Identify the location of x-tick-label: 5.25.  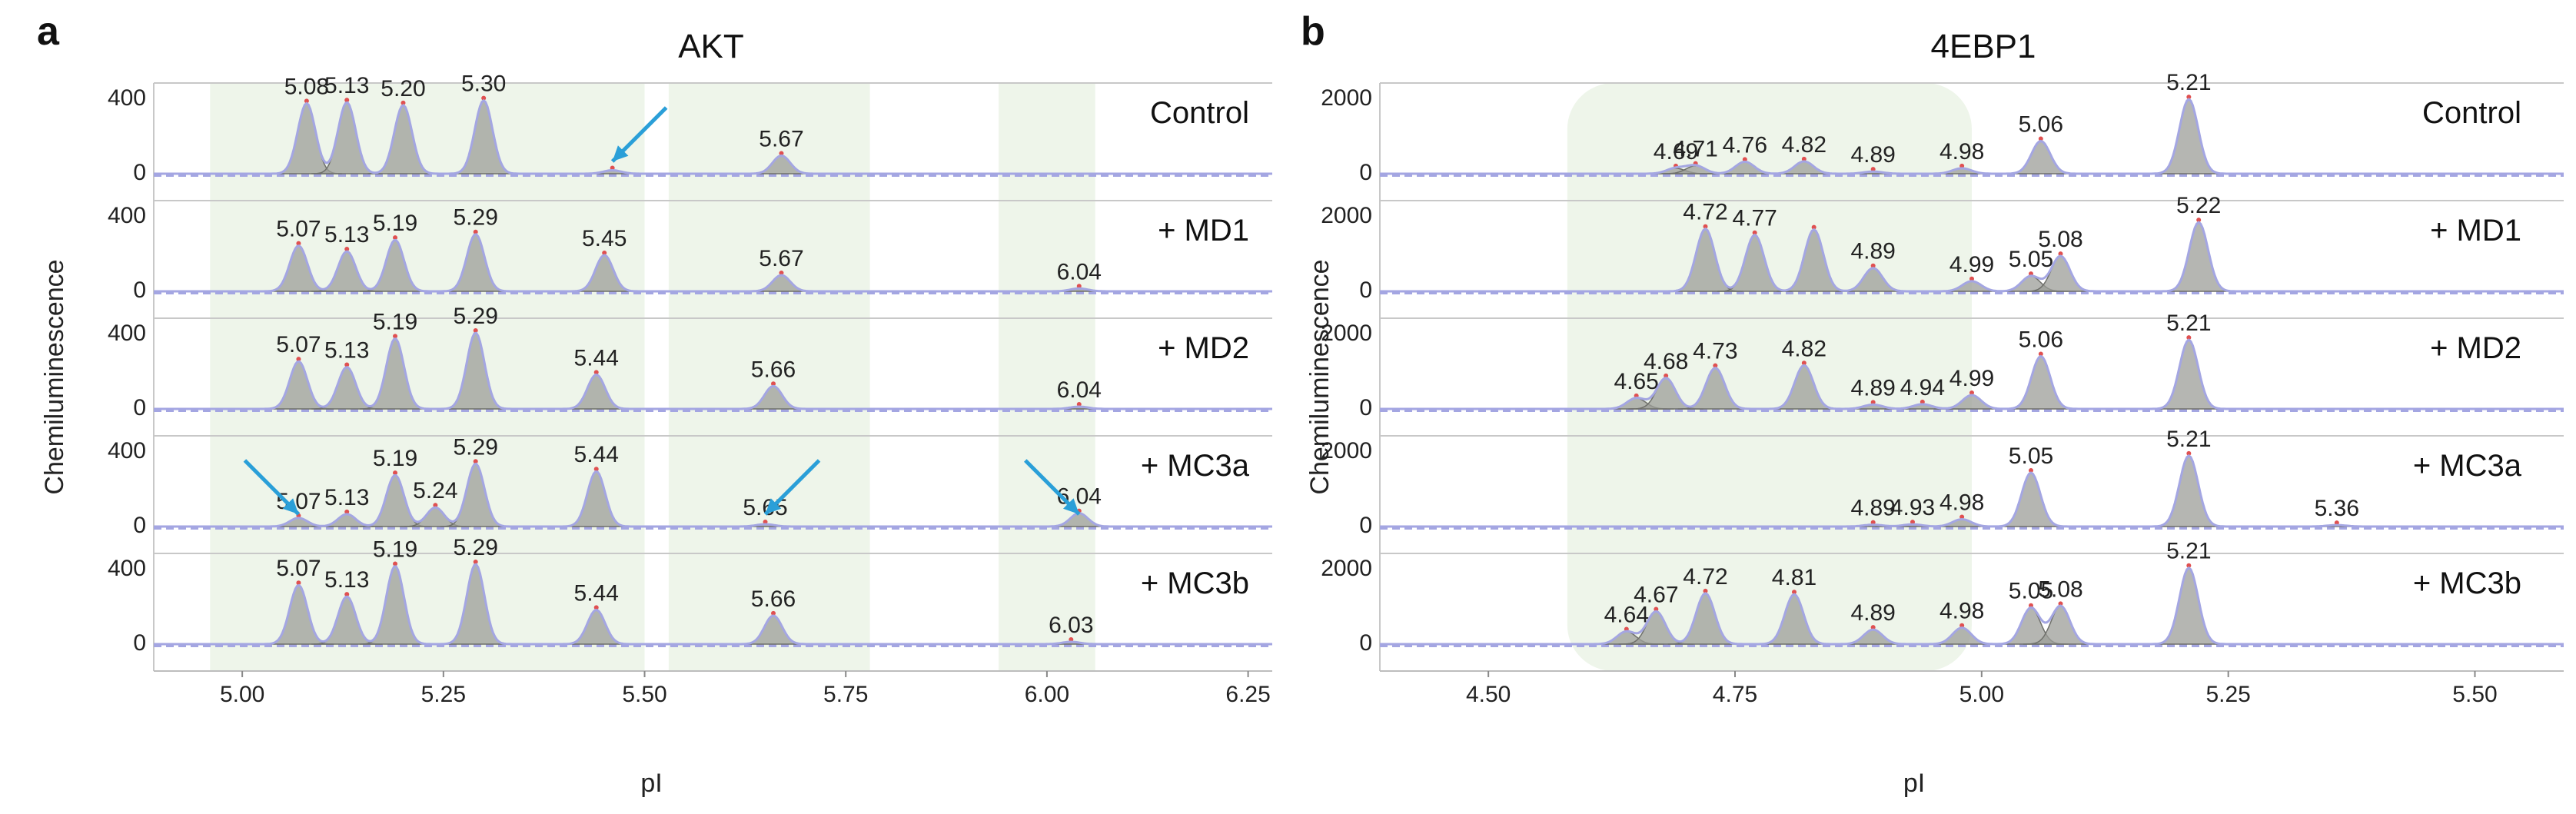
(2227, 694).